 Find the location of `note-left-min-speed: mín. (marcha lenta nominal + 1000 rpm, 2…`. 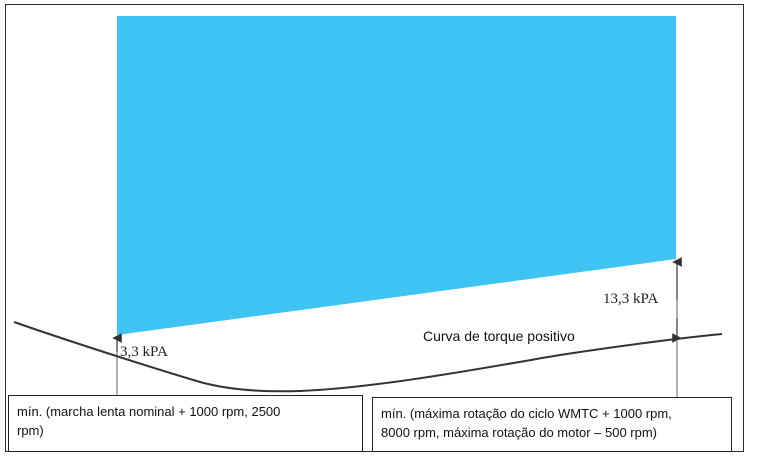

note-left-min-speed: mín. (marcha lenta nominal + 1000 rpm, 2… is located at coordinates (185, 423).